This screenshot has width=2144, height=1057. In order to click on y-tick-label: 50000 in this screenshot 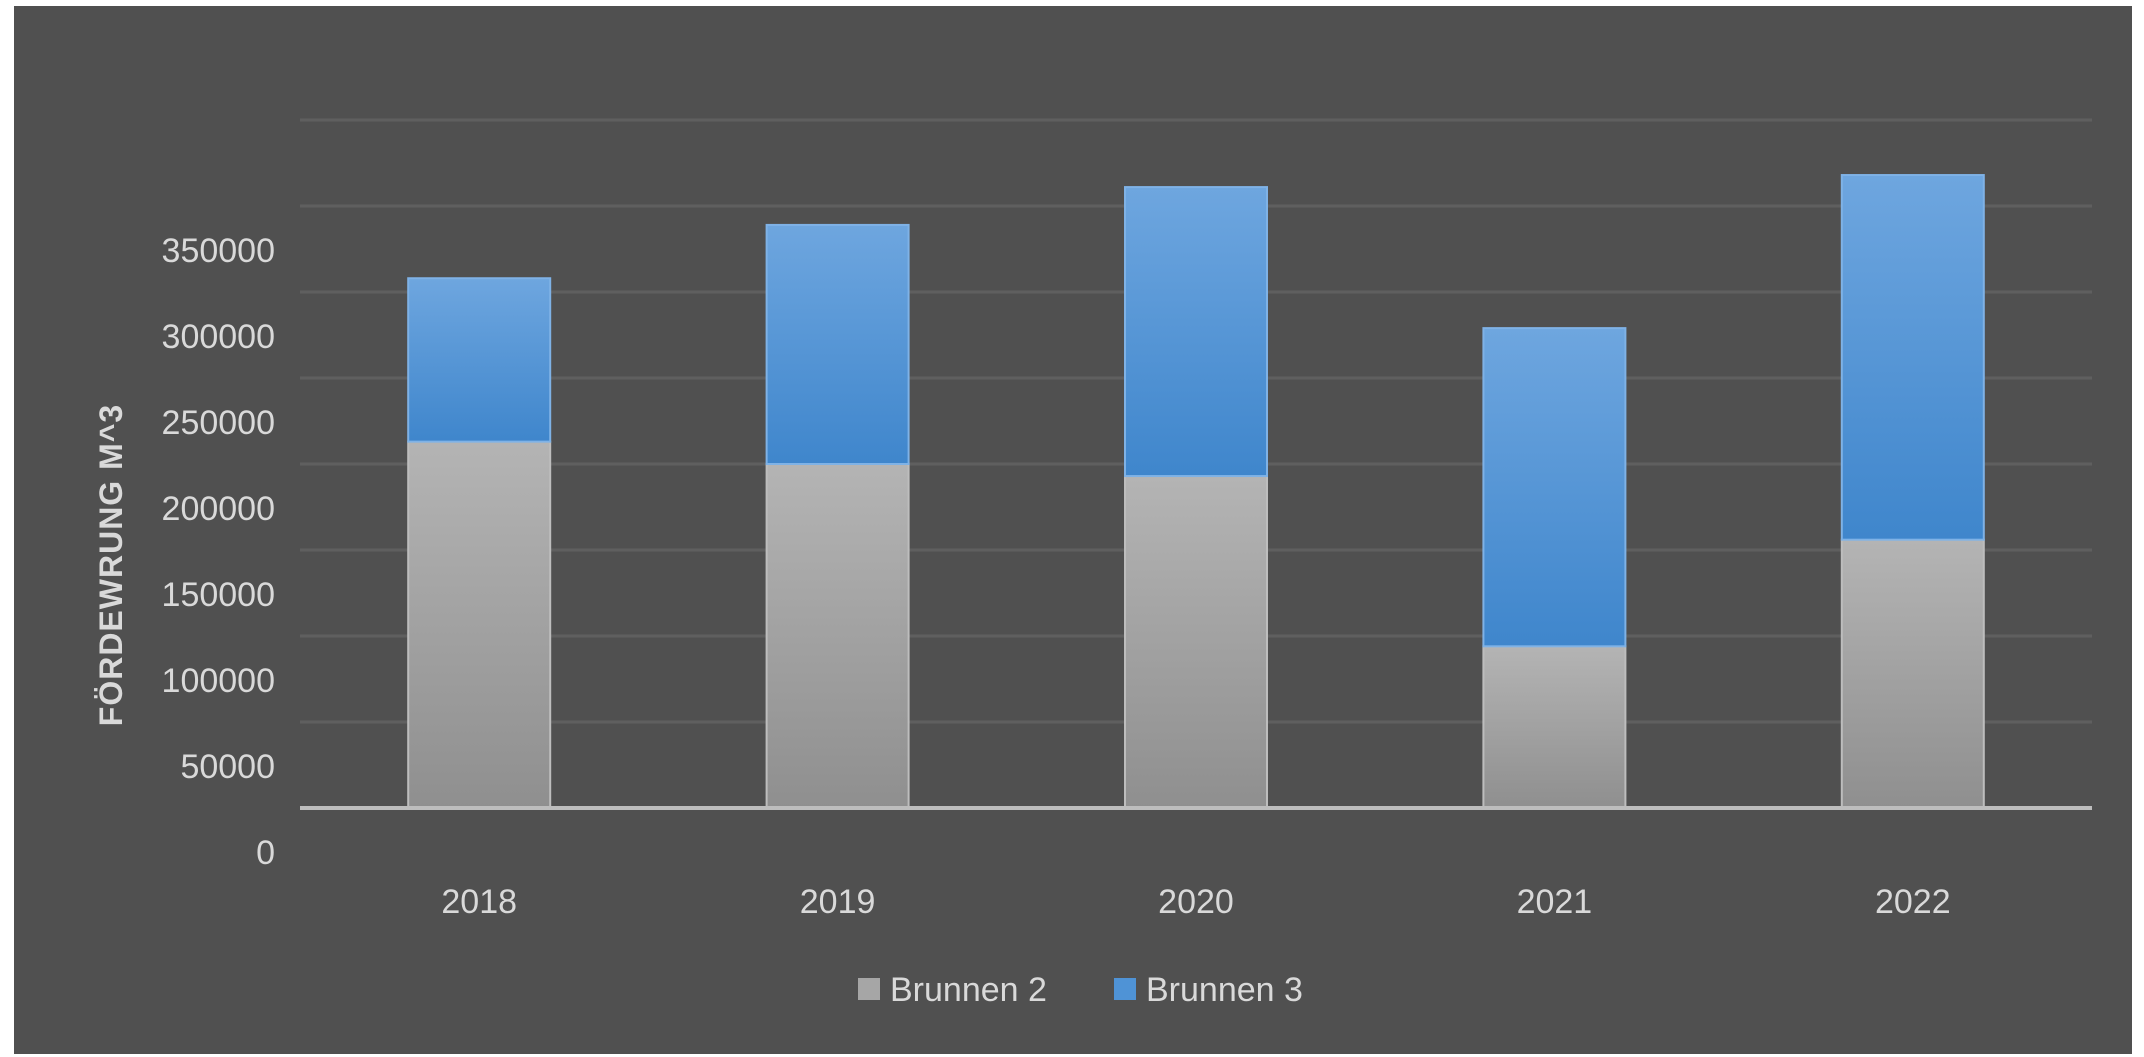, I will do `click(227, 767)`.